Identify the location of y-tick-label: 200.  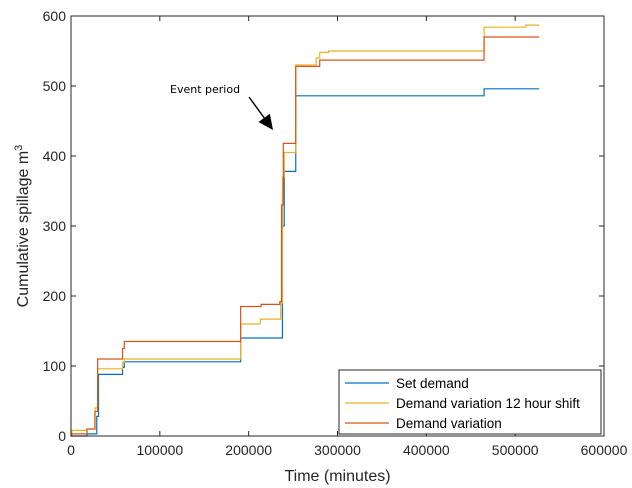
(55, 296).